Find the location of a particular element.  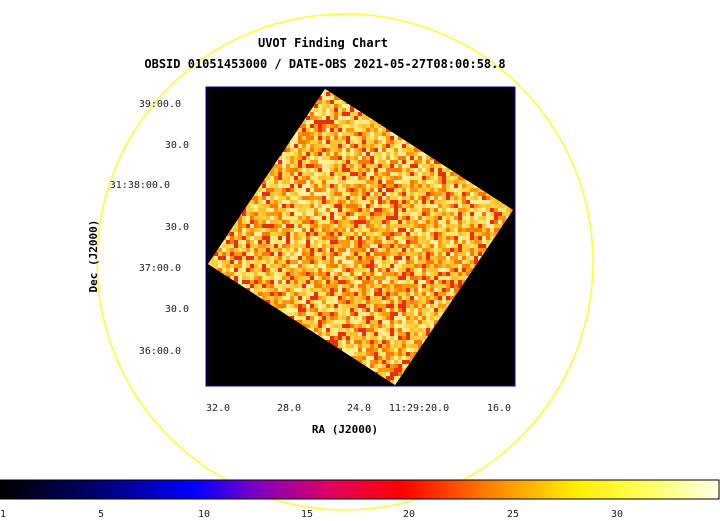

ra-tick-label: 28.0 is located at coordinates (289, 408).